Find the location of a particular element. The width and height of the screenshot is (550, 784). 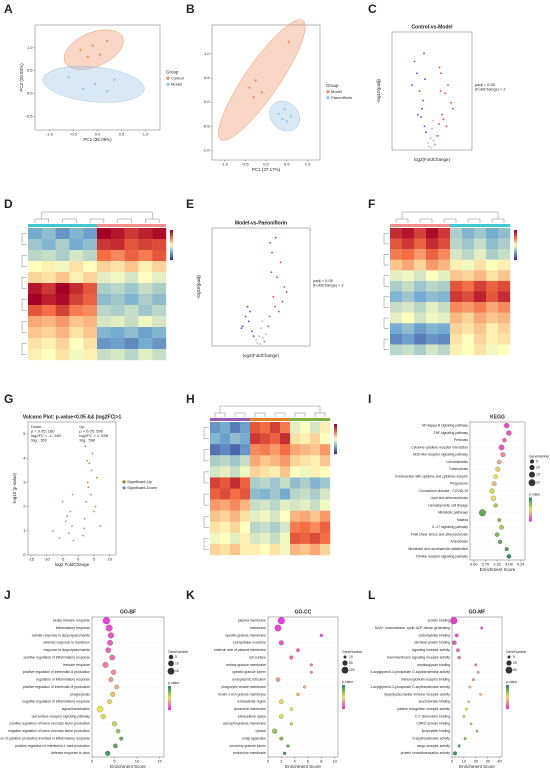

category-label: defense response to virus is located at coordinates (70, 753).